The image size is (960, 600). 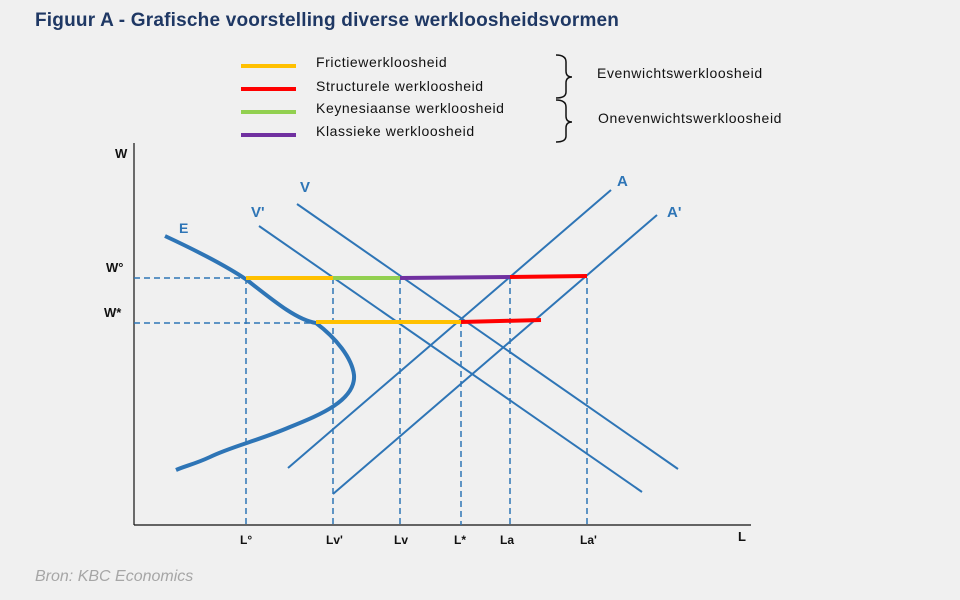 What do you see at coordinates (114, 267) in the screenshot?
I see `y-tick-wo: W°` at bounding box center [114, 267].